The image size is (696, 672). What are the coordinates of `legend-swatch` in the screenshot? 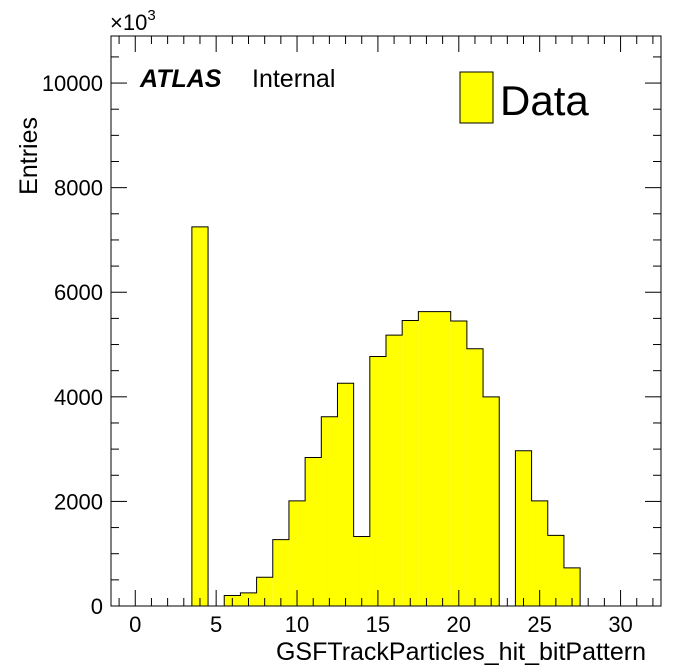 It's located at (476, 97).